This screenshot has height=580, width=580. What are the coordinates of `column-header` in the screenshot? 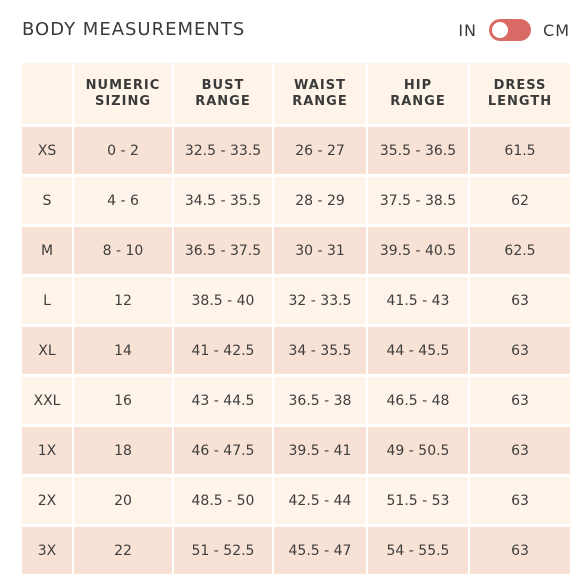 It's located at (48, 95).